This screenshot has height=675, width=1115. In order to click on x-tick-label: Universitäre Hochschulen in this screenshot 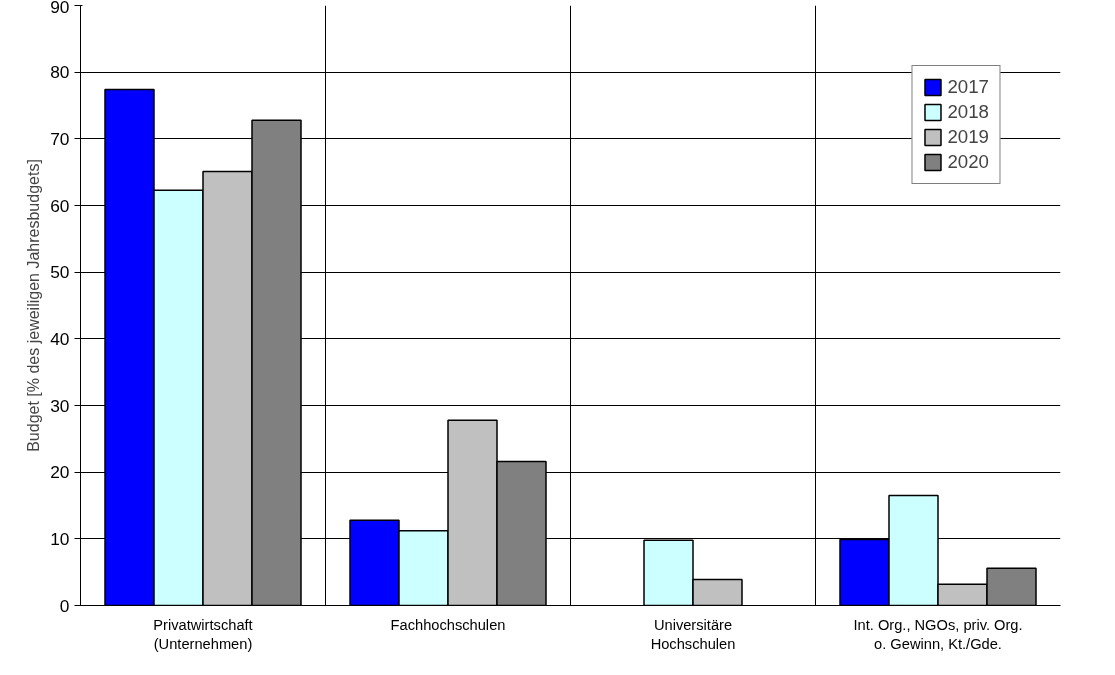, I will do `click(693, 634)`.